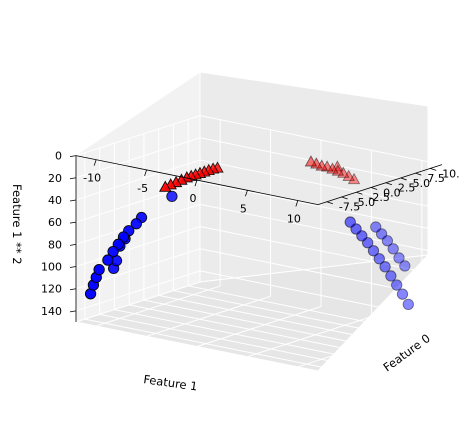  What do you see at coordinates (378, 197) in the screenshot?
I see `x-tick-label: -2.5` at bounding box center [378, 197].